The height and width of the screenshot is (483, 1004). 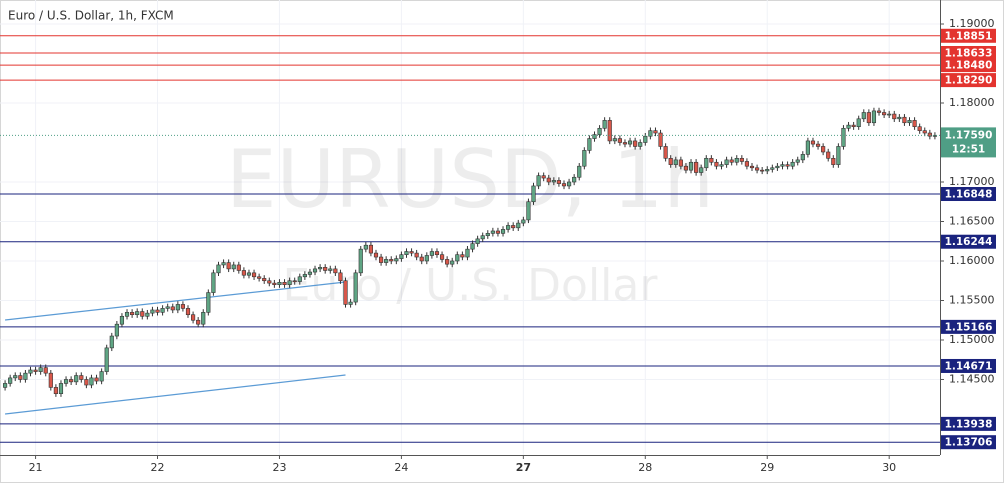 What do you see at coordinates (889, 467) in the screenshot?
I see `x-tick-label: 30` at bounding box center [889, 467].